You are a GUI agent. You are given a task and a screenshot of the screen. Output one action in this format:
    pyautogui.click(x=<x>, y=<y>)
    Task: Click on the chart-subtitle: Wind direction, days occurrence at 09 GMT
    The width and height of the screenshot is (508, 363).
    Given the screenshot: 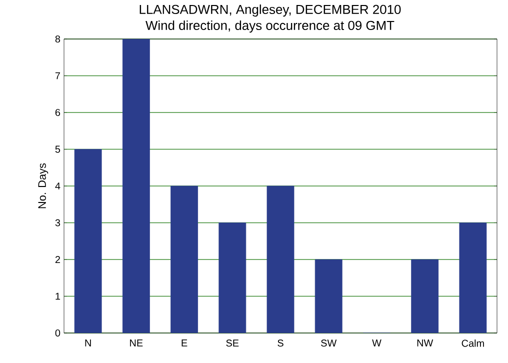 What is the action you would take?
    pyautogui.click(x=270, y=26)
    